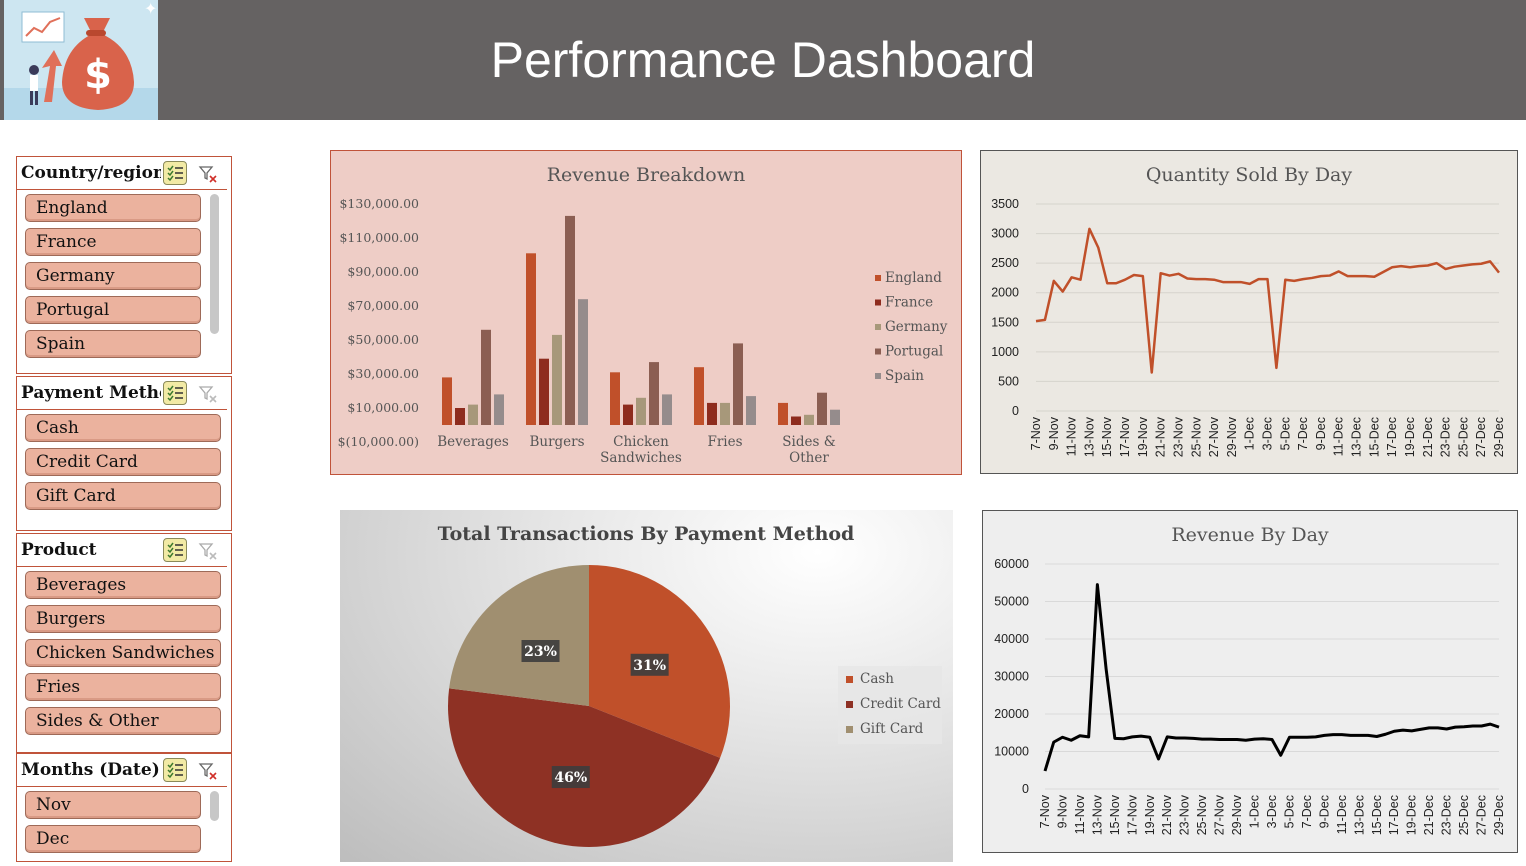 The image size is (1526, 866). Describe the element at coordinates (1482, 815) in the screenshot. I see `x-tick-label: 27-Dec` at that location.